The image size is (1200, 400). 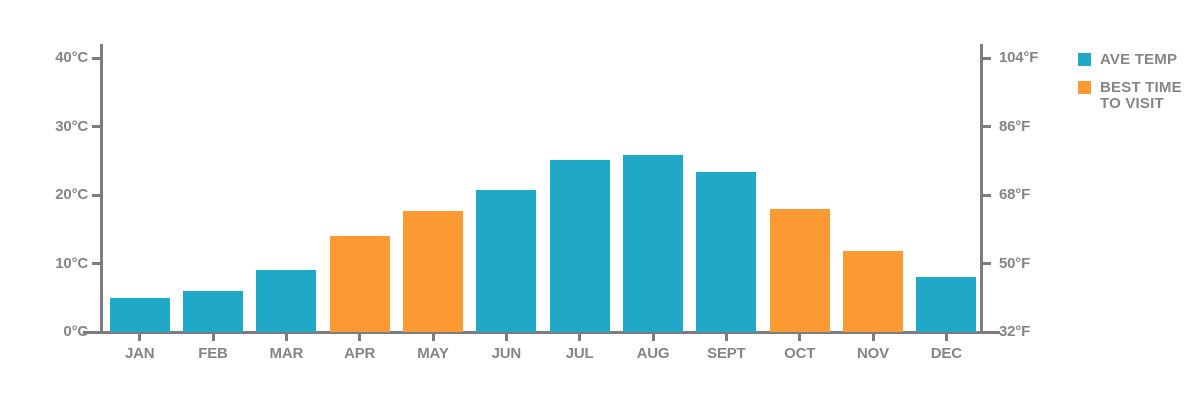 What do you see at coordinates (799, 270) in the screenshot?
I see `bar-oct` at bounding box center [799, 270].